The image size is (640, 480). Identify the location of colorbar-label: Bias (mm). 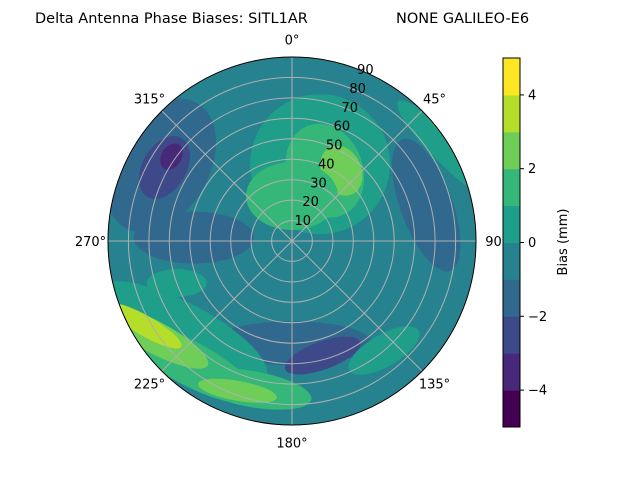
(563, 242).